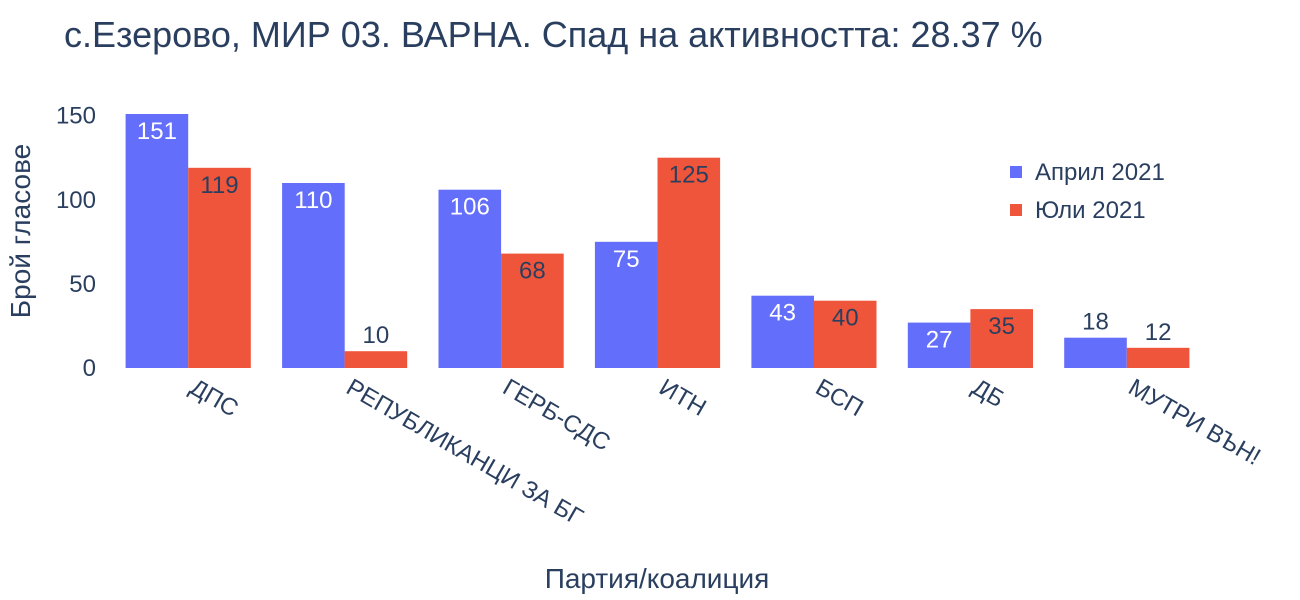 The image size is (1300, 600). What do you see at coordinates (1158, 332) in the screenshot?
I see `bar-value-label: 12` at bounding box center [1158, 332].